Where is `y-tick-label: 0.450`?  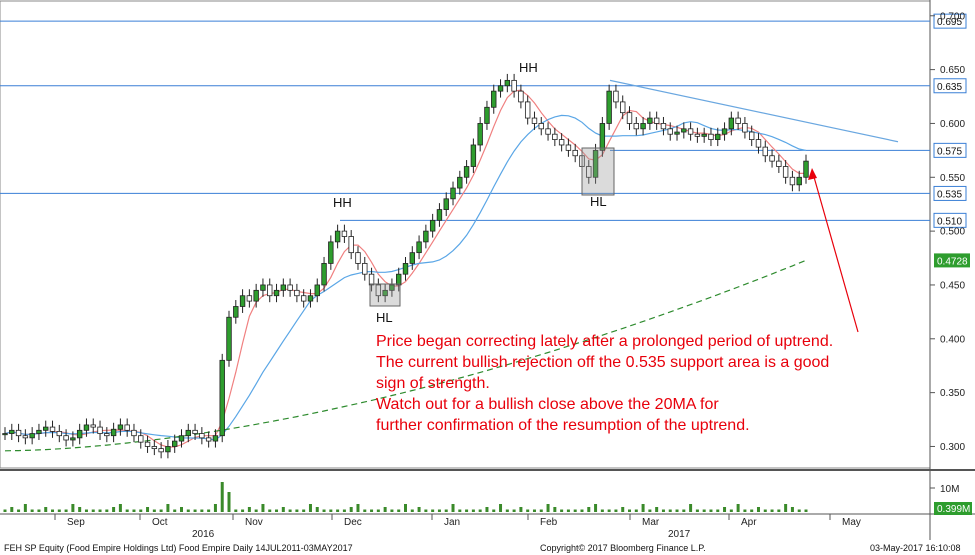 y-tick-label: 0.450 is located at coordinates (952, 285).